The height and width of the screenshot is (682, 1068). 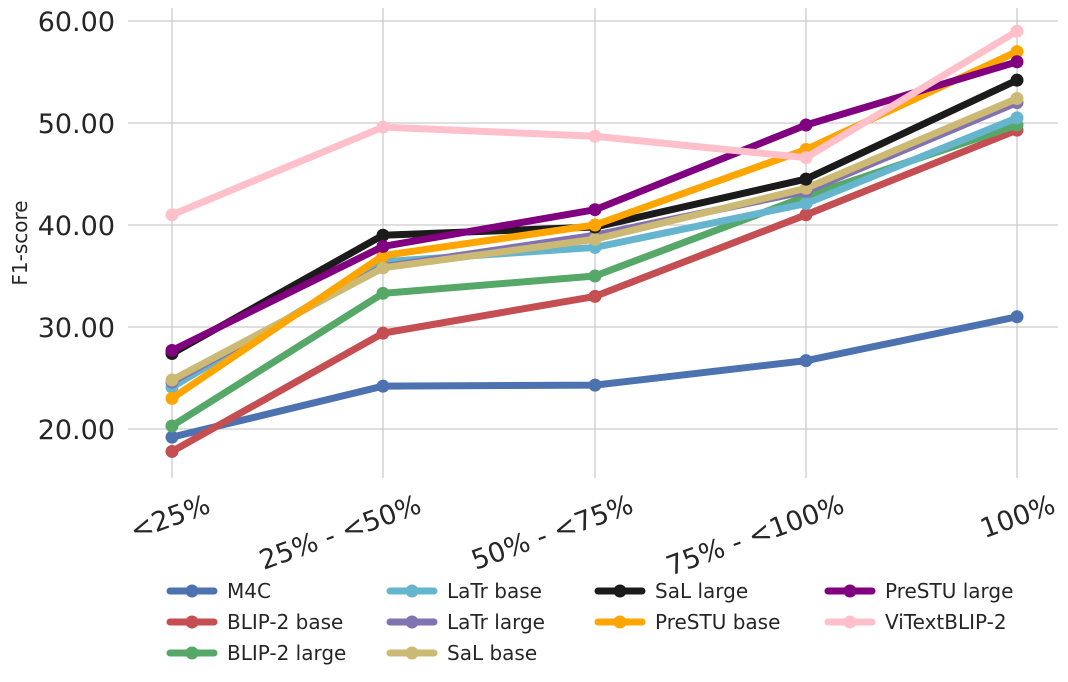 I want to click on legend-item: PreSTU base, so click(x=687, y=622).